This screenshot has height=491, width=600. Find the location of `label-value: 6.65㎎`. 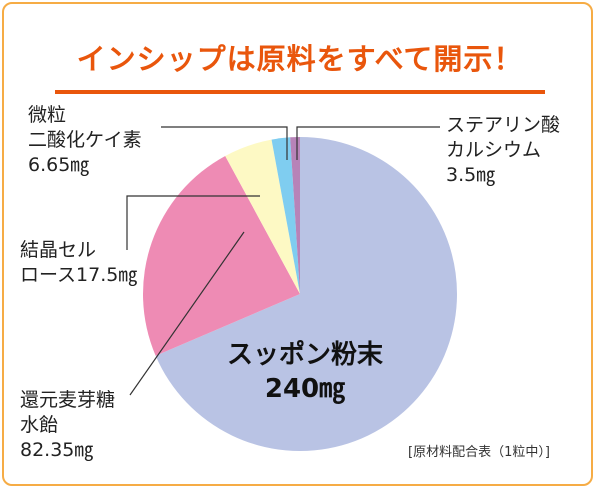

label-value: 6.65㎎ is located at coordinates (59, 165).